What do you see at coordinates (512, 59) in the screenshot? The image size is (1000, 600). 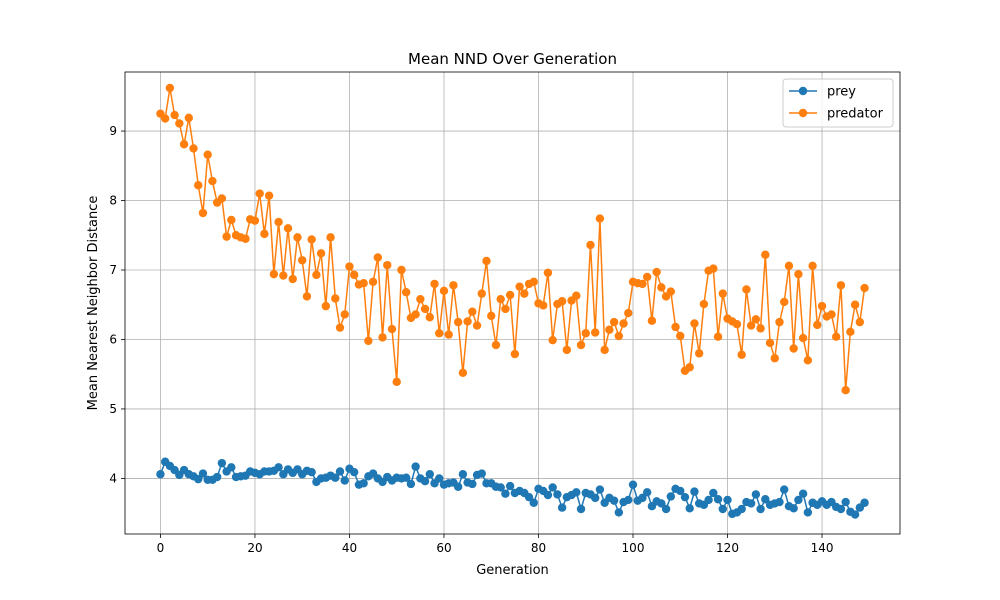 I see `chart-title: Mean NND Over Generation` at bounding box center [512, 59].